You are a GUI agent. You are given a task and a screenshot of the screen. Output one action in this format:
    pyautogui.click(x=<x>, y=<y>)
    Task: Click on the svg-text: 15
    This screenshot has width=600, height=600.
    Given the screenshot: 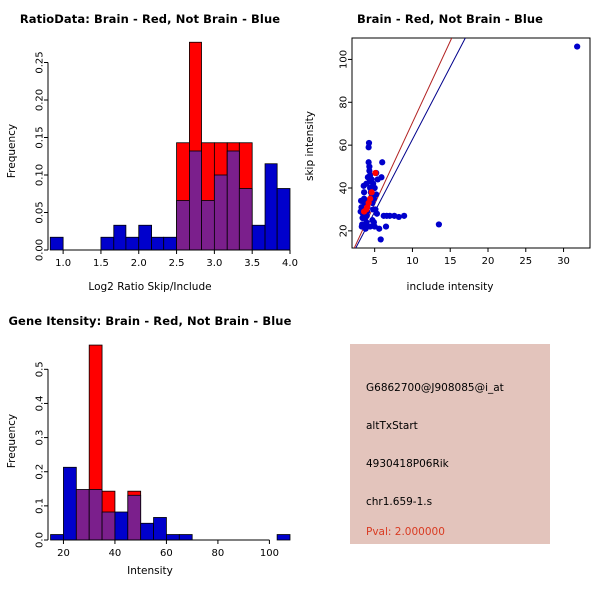 What is the action you would take?
    pyautogui.click(x=450, y=261)
    